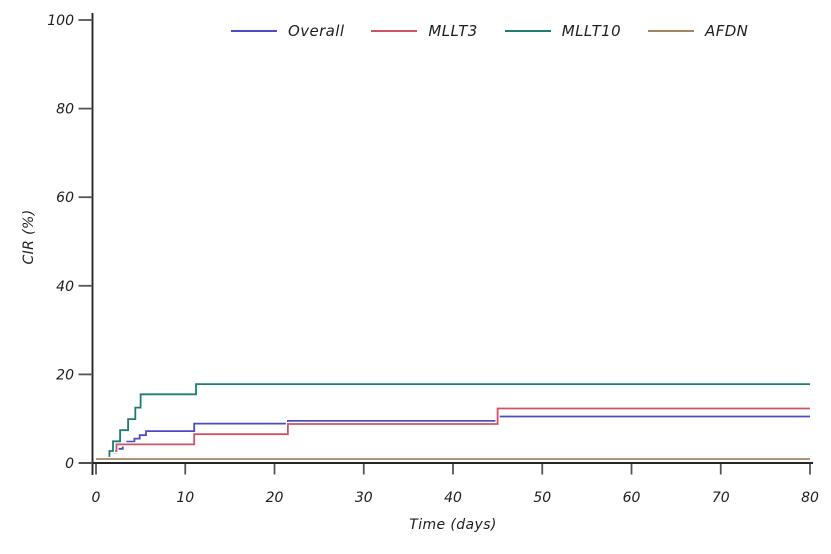 This screenshot has width=831, height=554. I want to click on x-tick-label: 0, so click(96, 498).